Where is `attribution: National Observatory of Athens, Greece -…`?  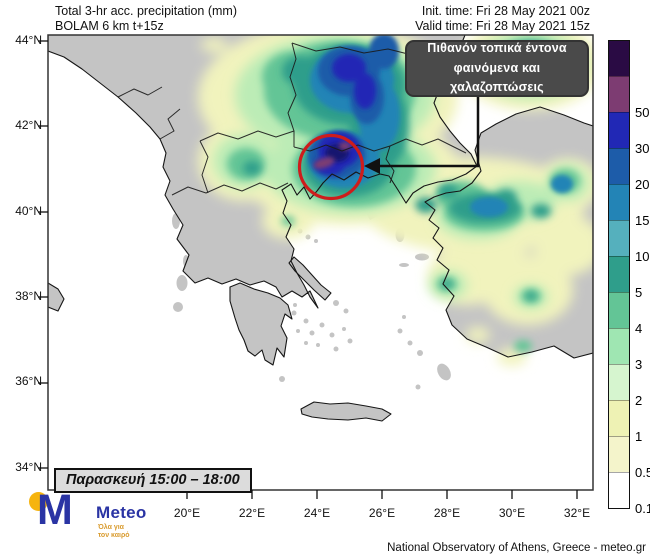 attribution: National Observatory of Athens, Greece -… is located at coordinates (516, 548).